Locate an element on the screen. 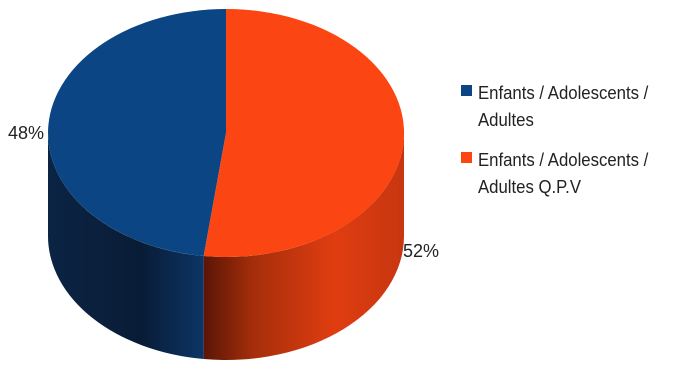 The image size is (681, 370). legend-item-1: Enfants / Adolescents / Adultes Q.P.V is located at coordinates (568, 174).